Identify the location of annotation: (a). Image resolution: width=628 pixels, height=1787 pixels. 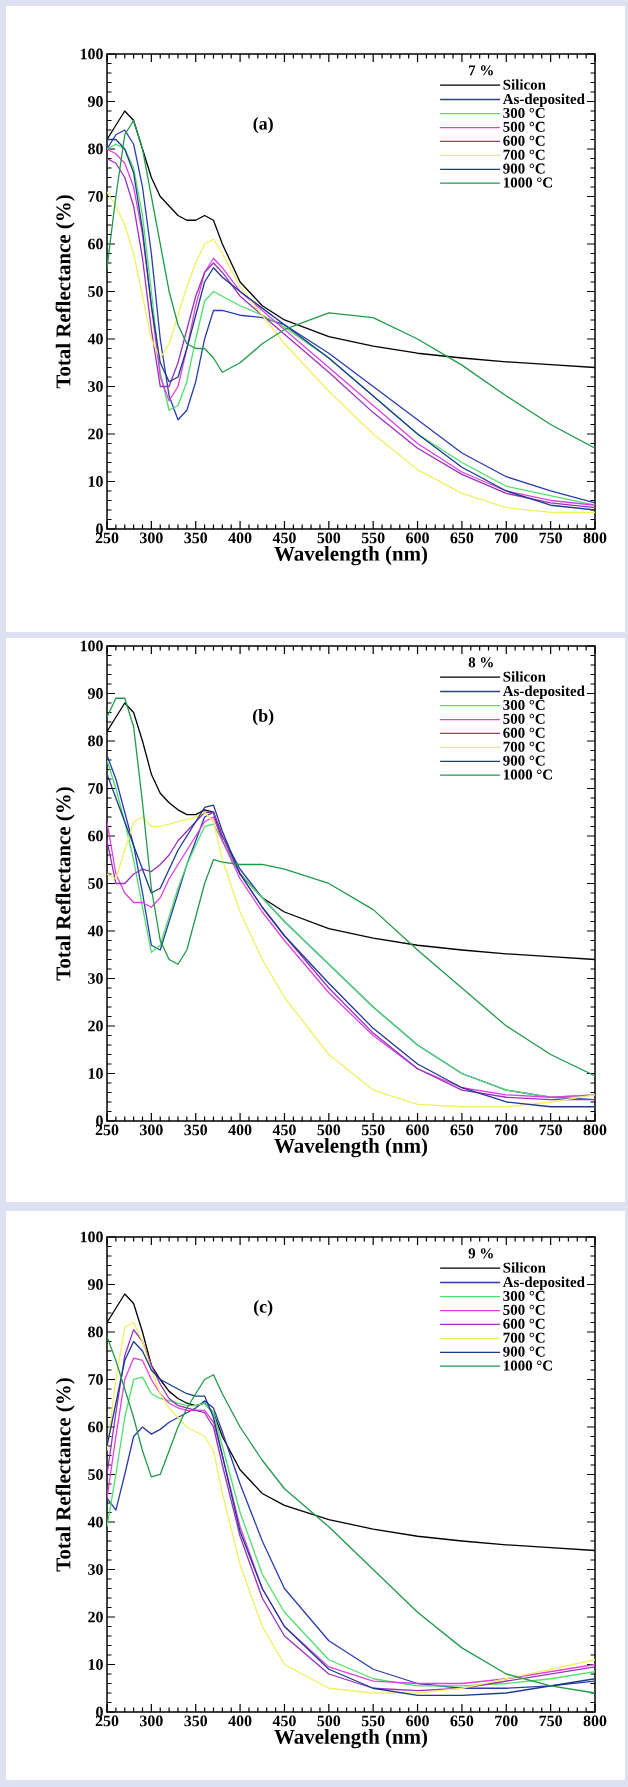
(263, 125).